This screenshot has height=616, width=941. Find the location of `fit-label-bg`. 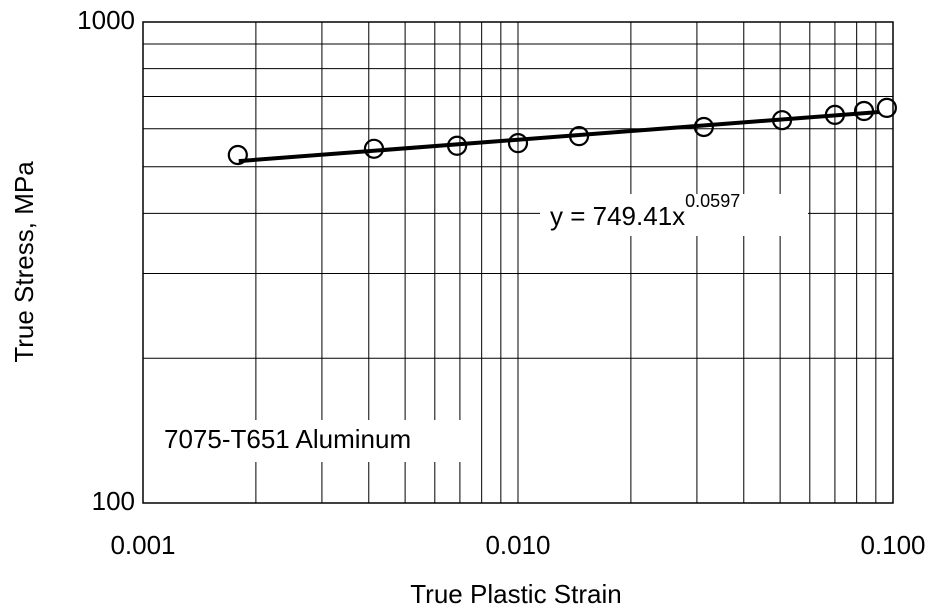

fit-label-bg is located at coordinates (674, 215).